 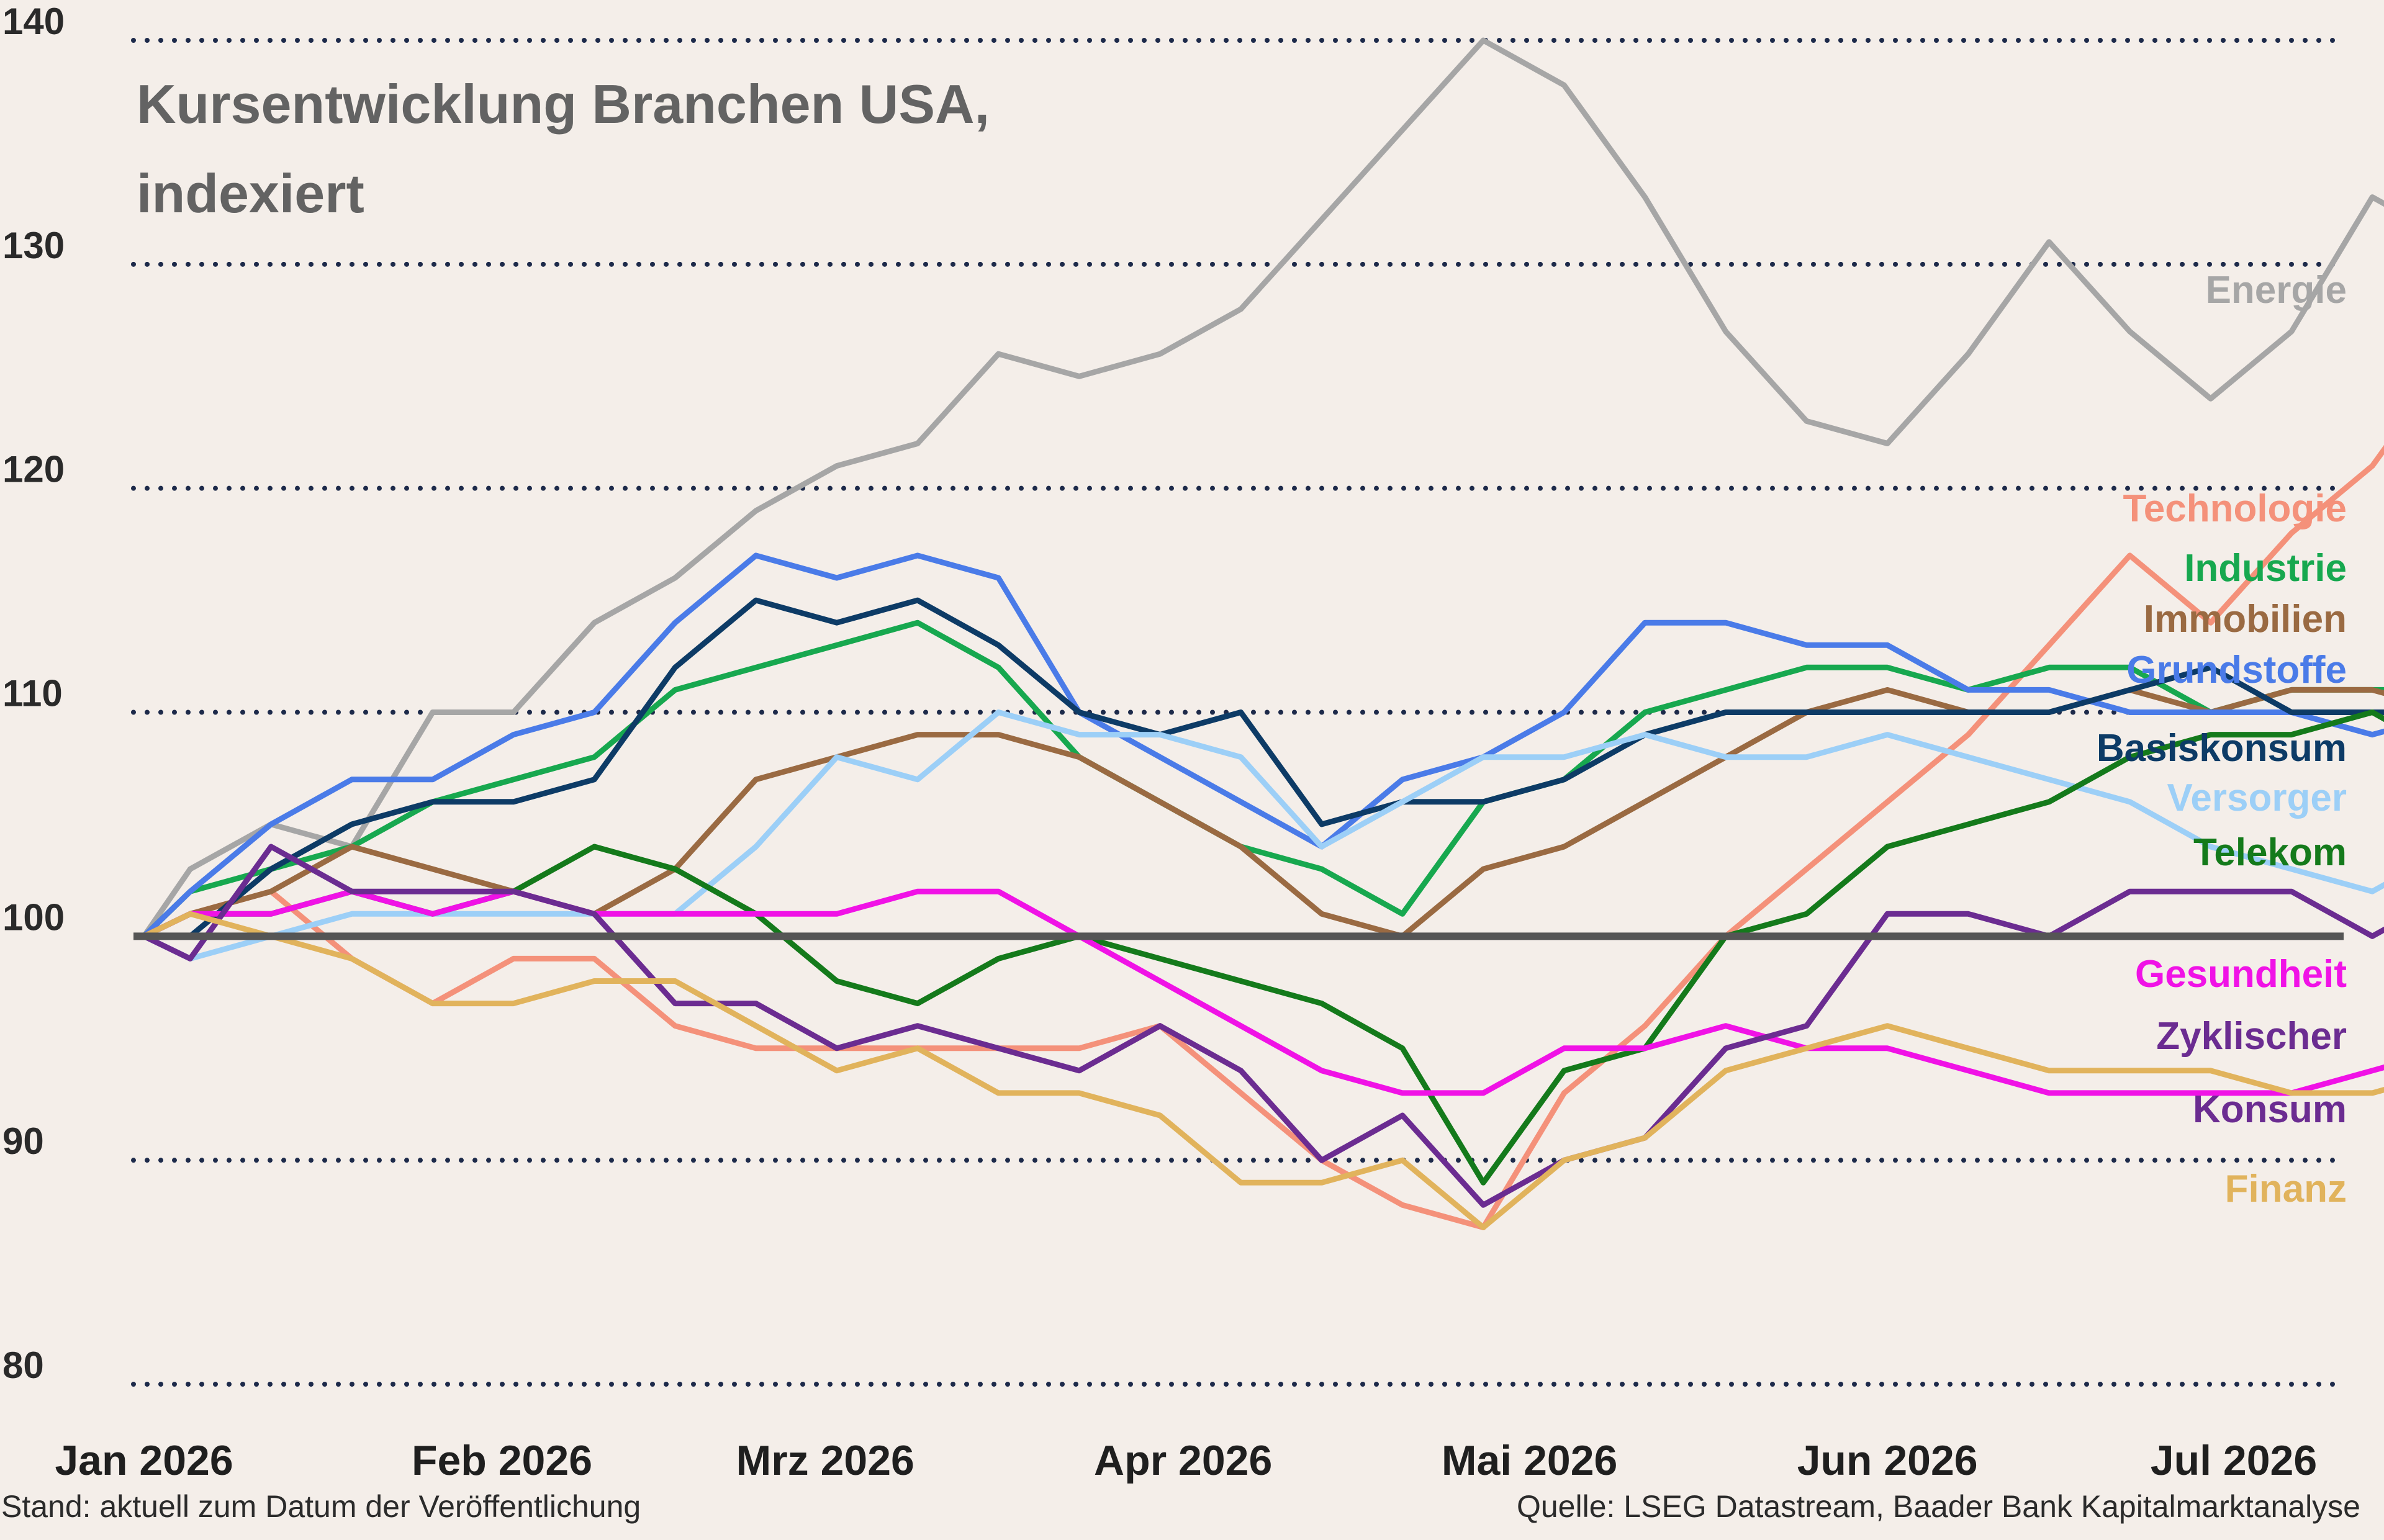 I want to click on y-tick-label: 80, so click(x=23, y=1365).